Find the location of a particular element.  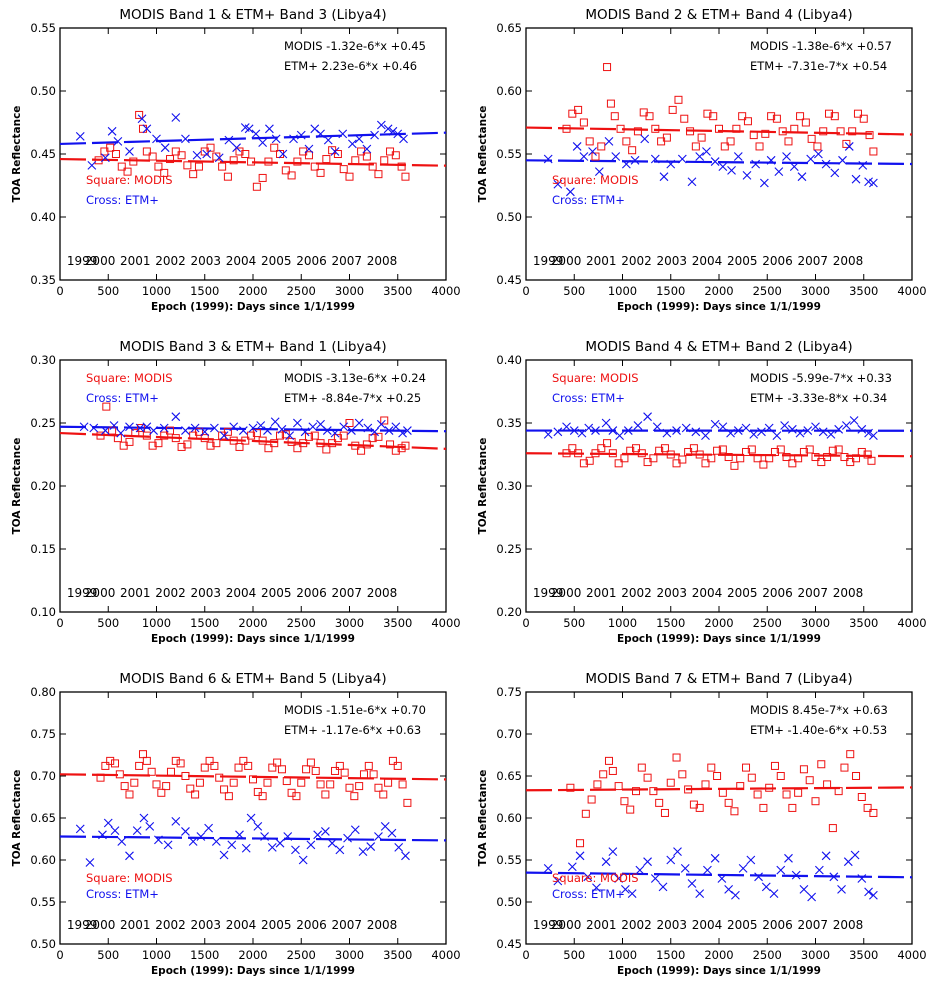

x-tick-label: 4000 is located at coordinates (911, 623).